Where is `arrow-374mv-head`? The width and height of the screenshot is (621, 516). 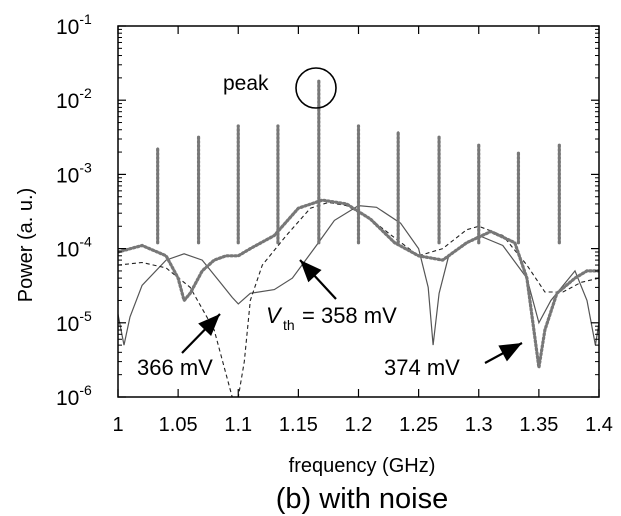
arrow-374mv-head is located at coordinates (510, 352).